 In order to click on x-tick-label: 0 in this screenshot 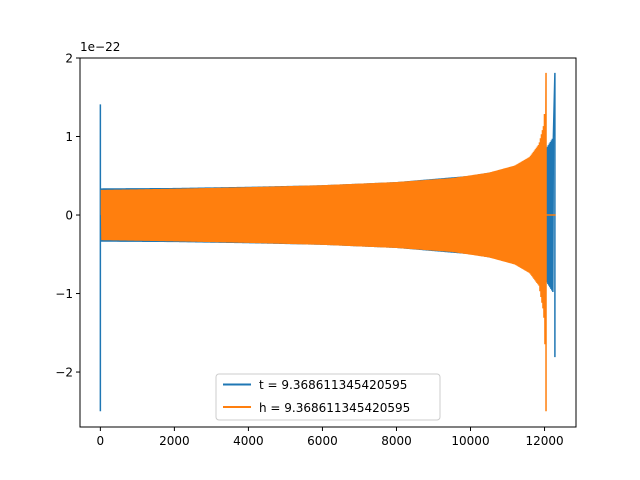, I will do `click(101, 441)`.